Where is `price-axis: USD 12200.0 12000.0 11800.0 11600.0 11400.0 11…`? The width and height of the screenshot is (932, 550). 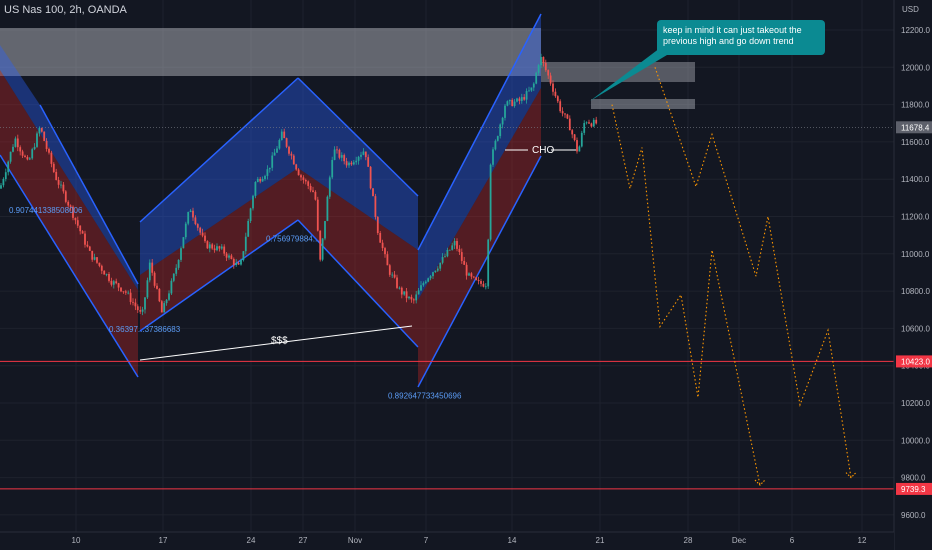 price-axis: USD 12200.0 12000.0 11800.0 11600.0 11400.0 11… is located at coordinates (912, 275).